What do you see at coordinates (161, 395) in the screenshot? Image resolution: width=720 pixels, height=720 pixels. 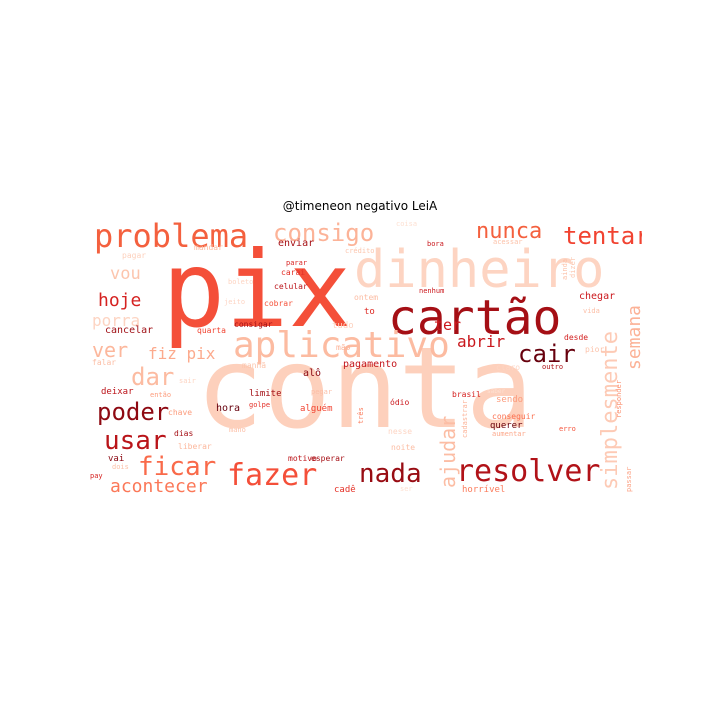 I see `word-entao: então` at bounding box center [161, 395].